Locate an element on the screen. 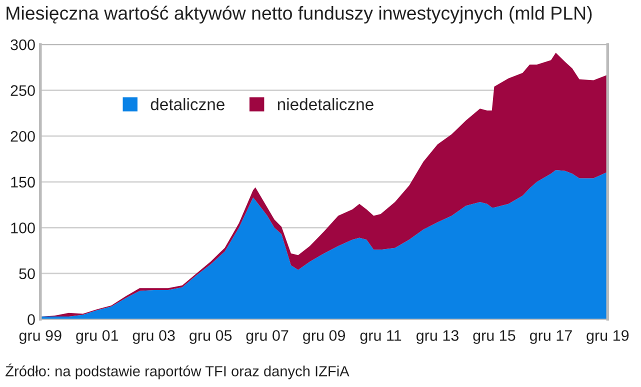  chart-title: Miesięczna wartość aktywów netto funduszy inwestycyjnych (mld PLN) is located at coordinates (299, 15).